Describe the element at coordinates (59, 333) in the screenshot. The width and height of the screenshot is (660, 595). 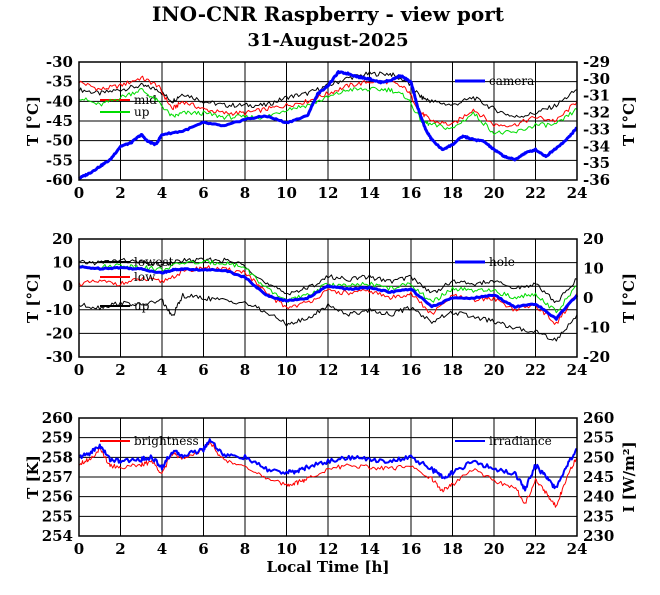
I see `y-tick-label-left: -20` at that location.